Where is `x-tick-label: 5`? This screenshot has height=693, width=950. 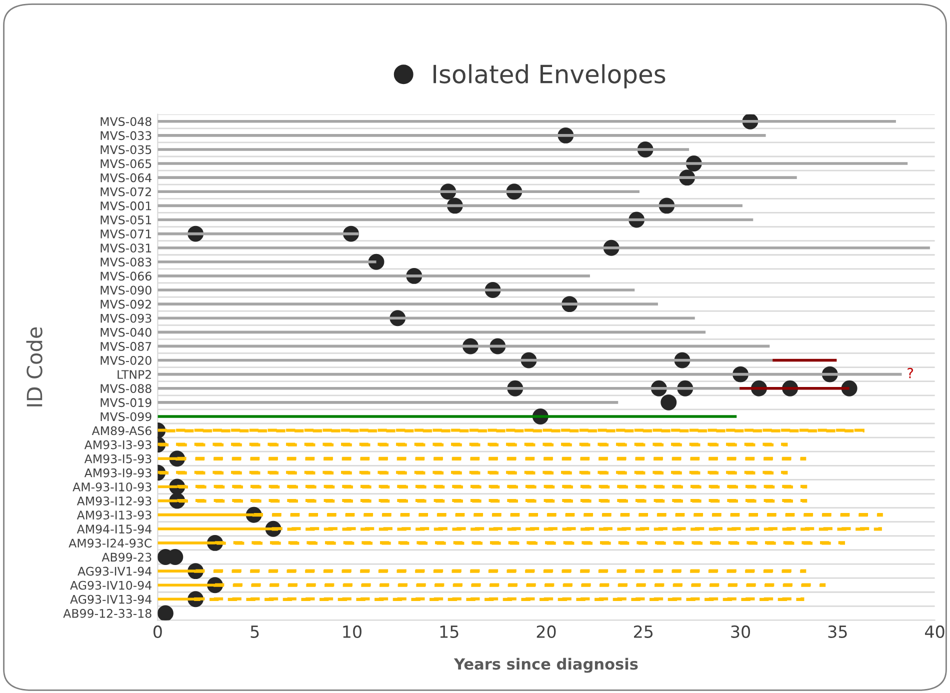 x-tick-label: 5 is located at coordinates (254, 632).